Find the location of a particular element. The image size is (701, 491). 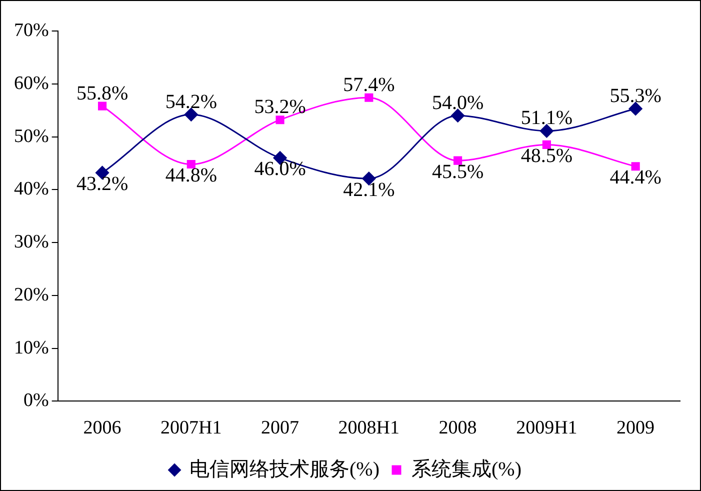

x-tick-label: 2007 is located at coordinates (280, 428).